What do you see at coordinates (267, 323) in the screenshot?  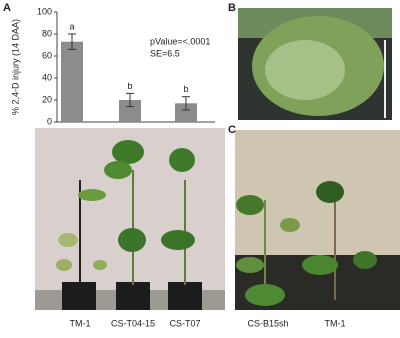 I see `photo-label: CS-B15sh` at bounding box center [267, 323].